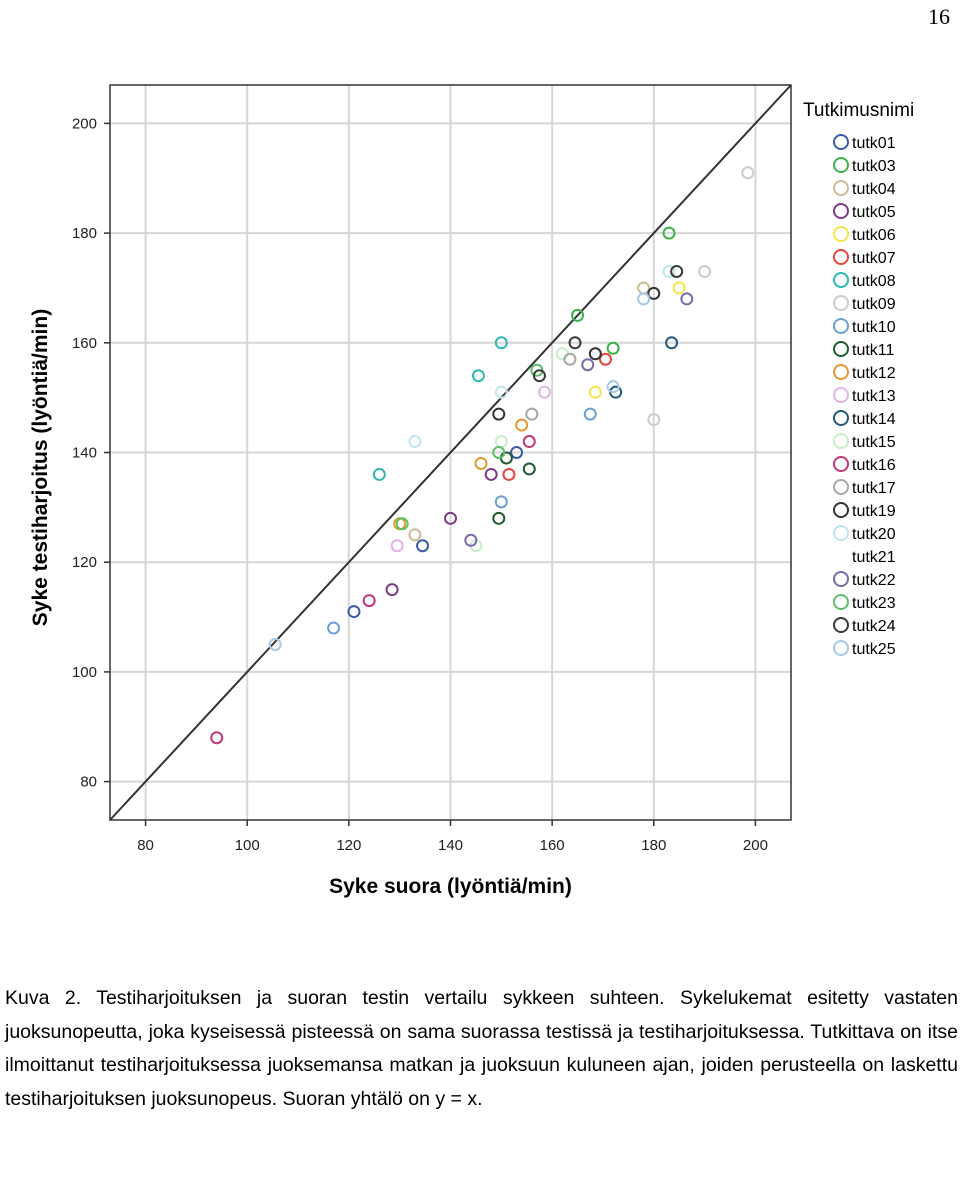 This screenshot has height=1181, width=960. What do you see at coordinates (841, 280) in the screenshot?
I see `legend-marker-tutk08` at bounding box center [841, 280].